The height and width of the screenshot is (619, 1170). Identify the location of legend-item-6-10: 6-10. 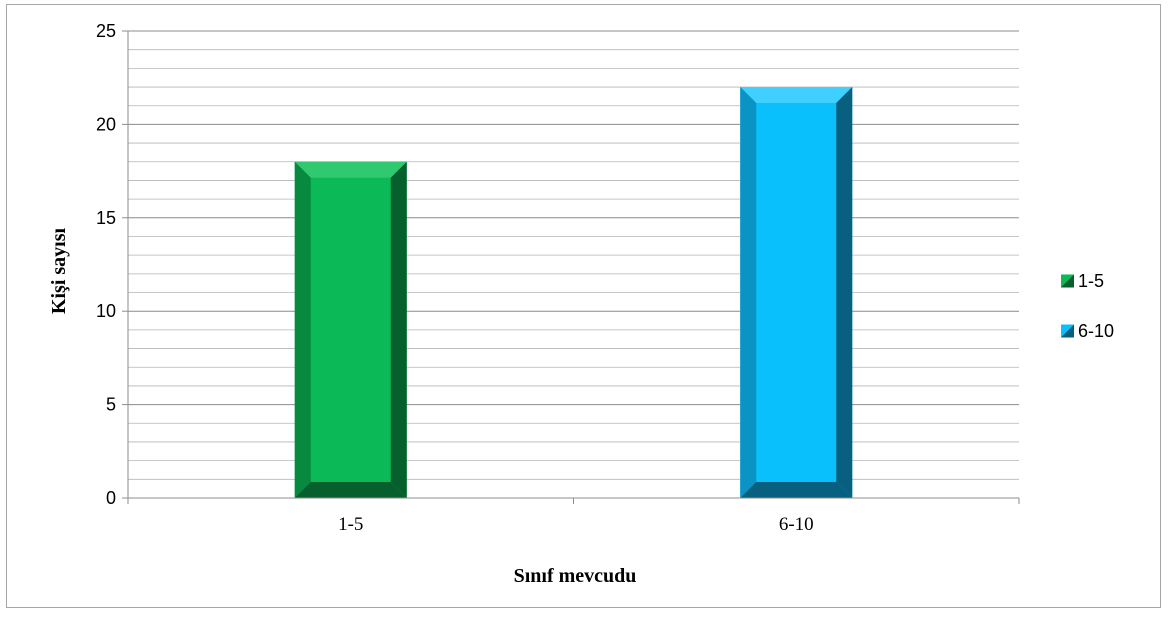
(1087, 331).